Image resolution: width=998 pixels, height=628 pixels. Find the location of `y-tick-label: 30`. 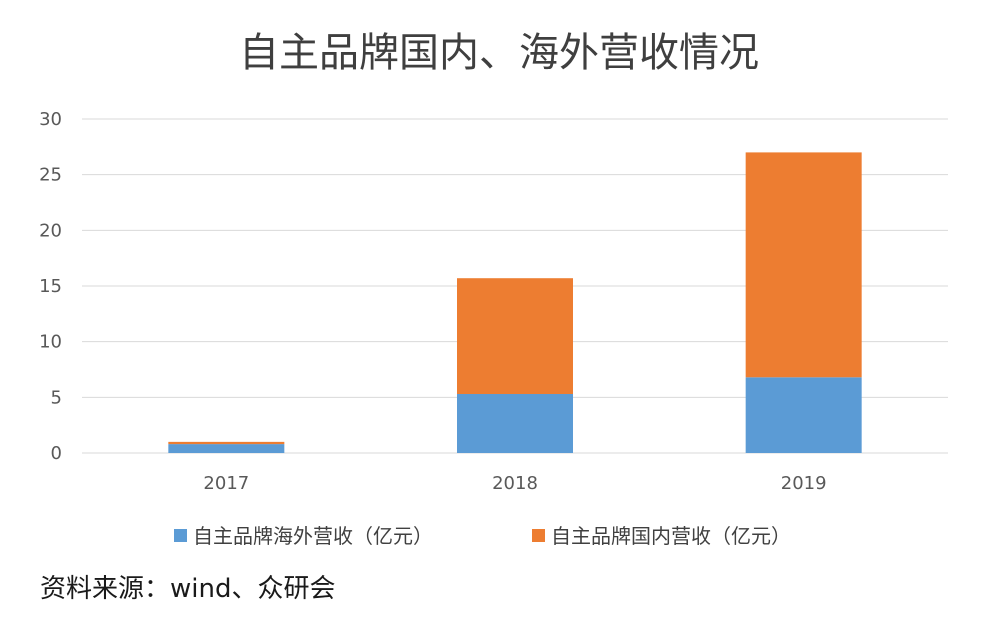

y-tick-label: 30 is located at coordinates (50, 119).